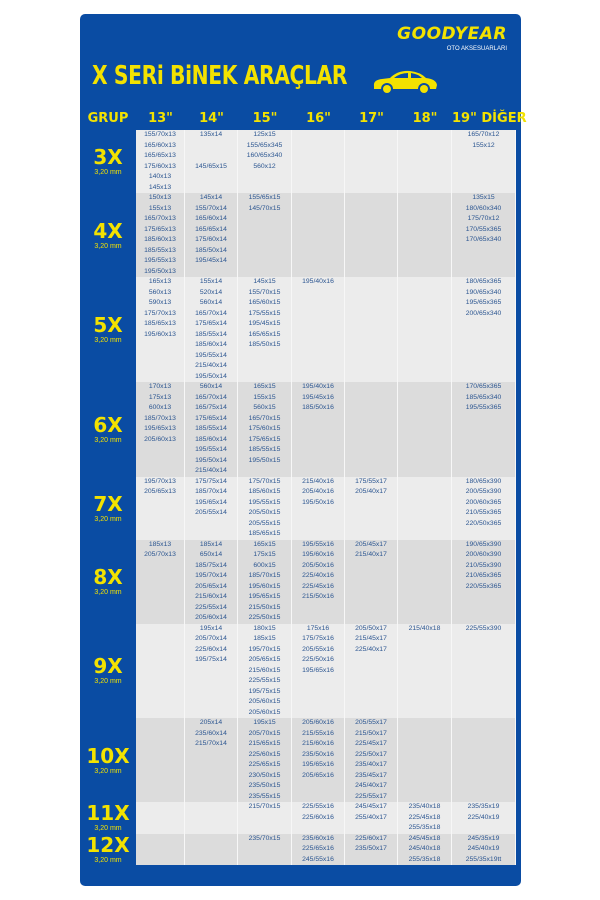 The height and width of the screenshot is (900, 600). Describe the element at coordinates (318, 544) in the screenshot. I see `tire-size: 195/55x16` at that location.